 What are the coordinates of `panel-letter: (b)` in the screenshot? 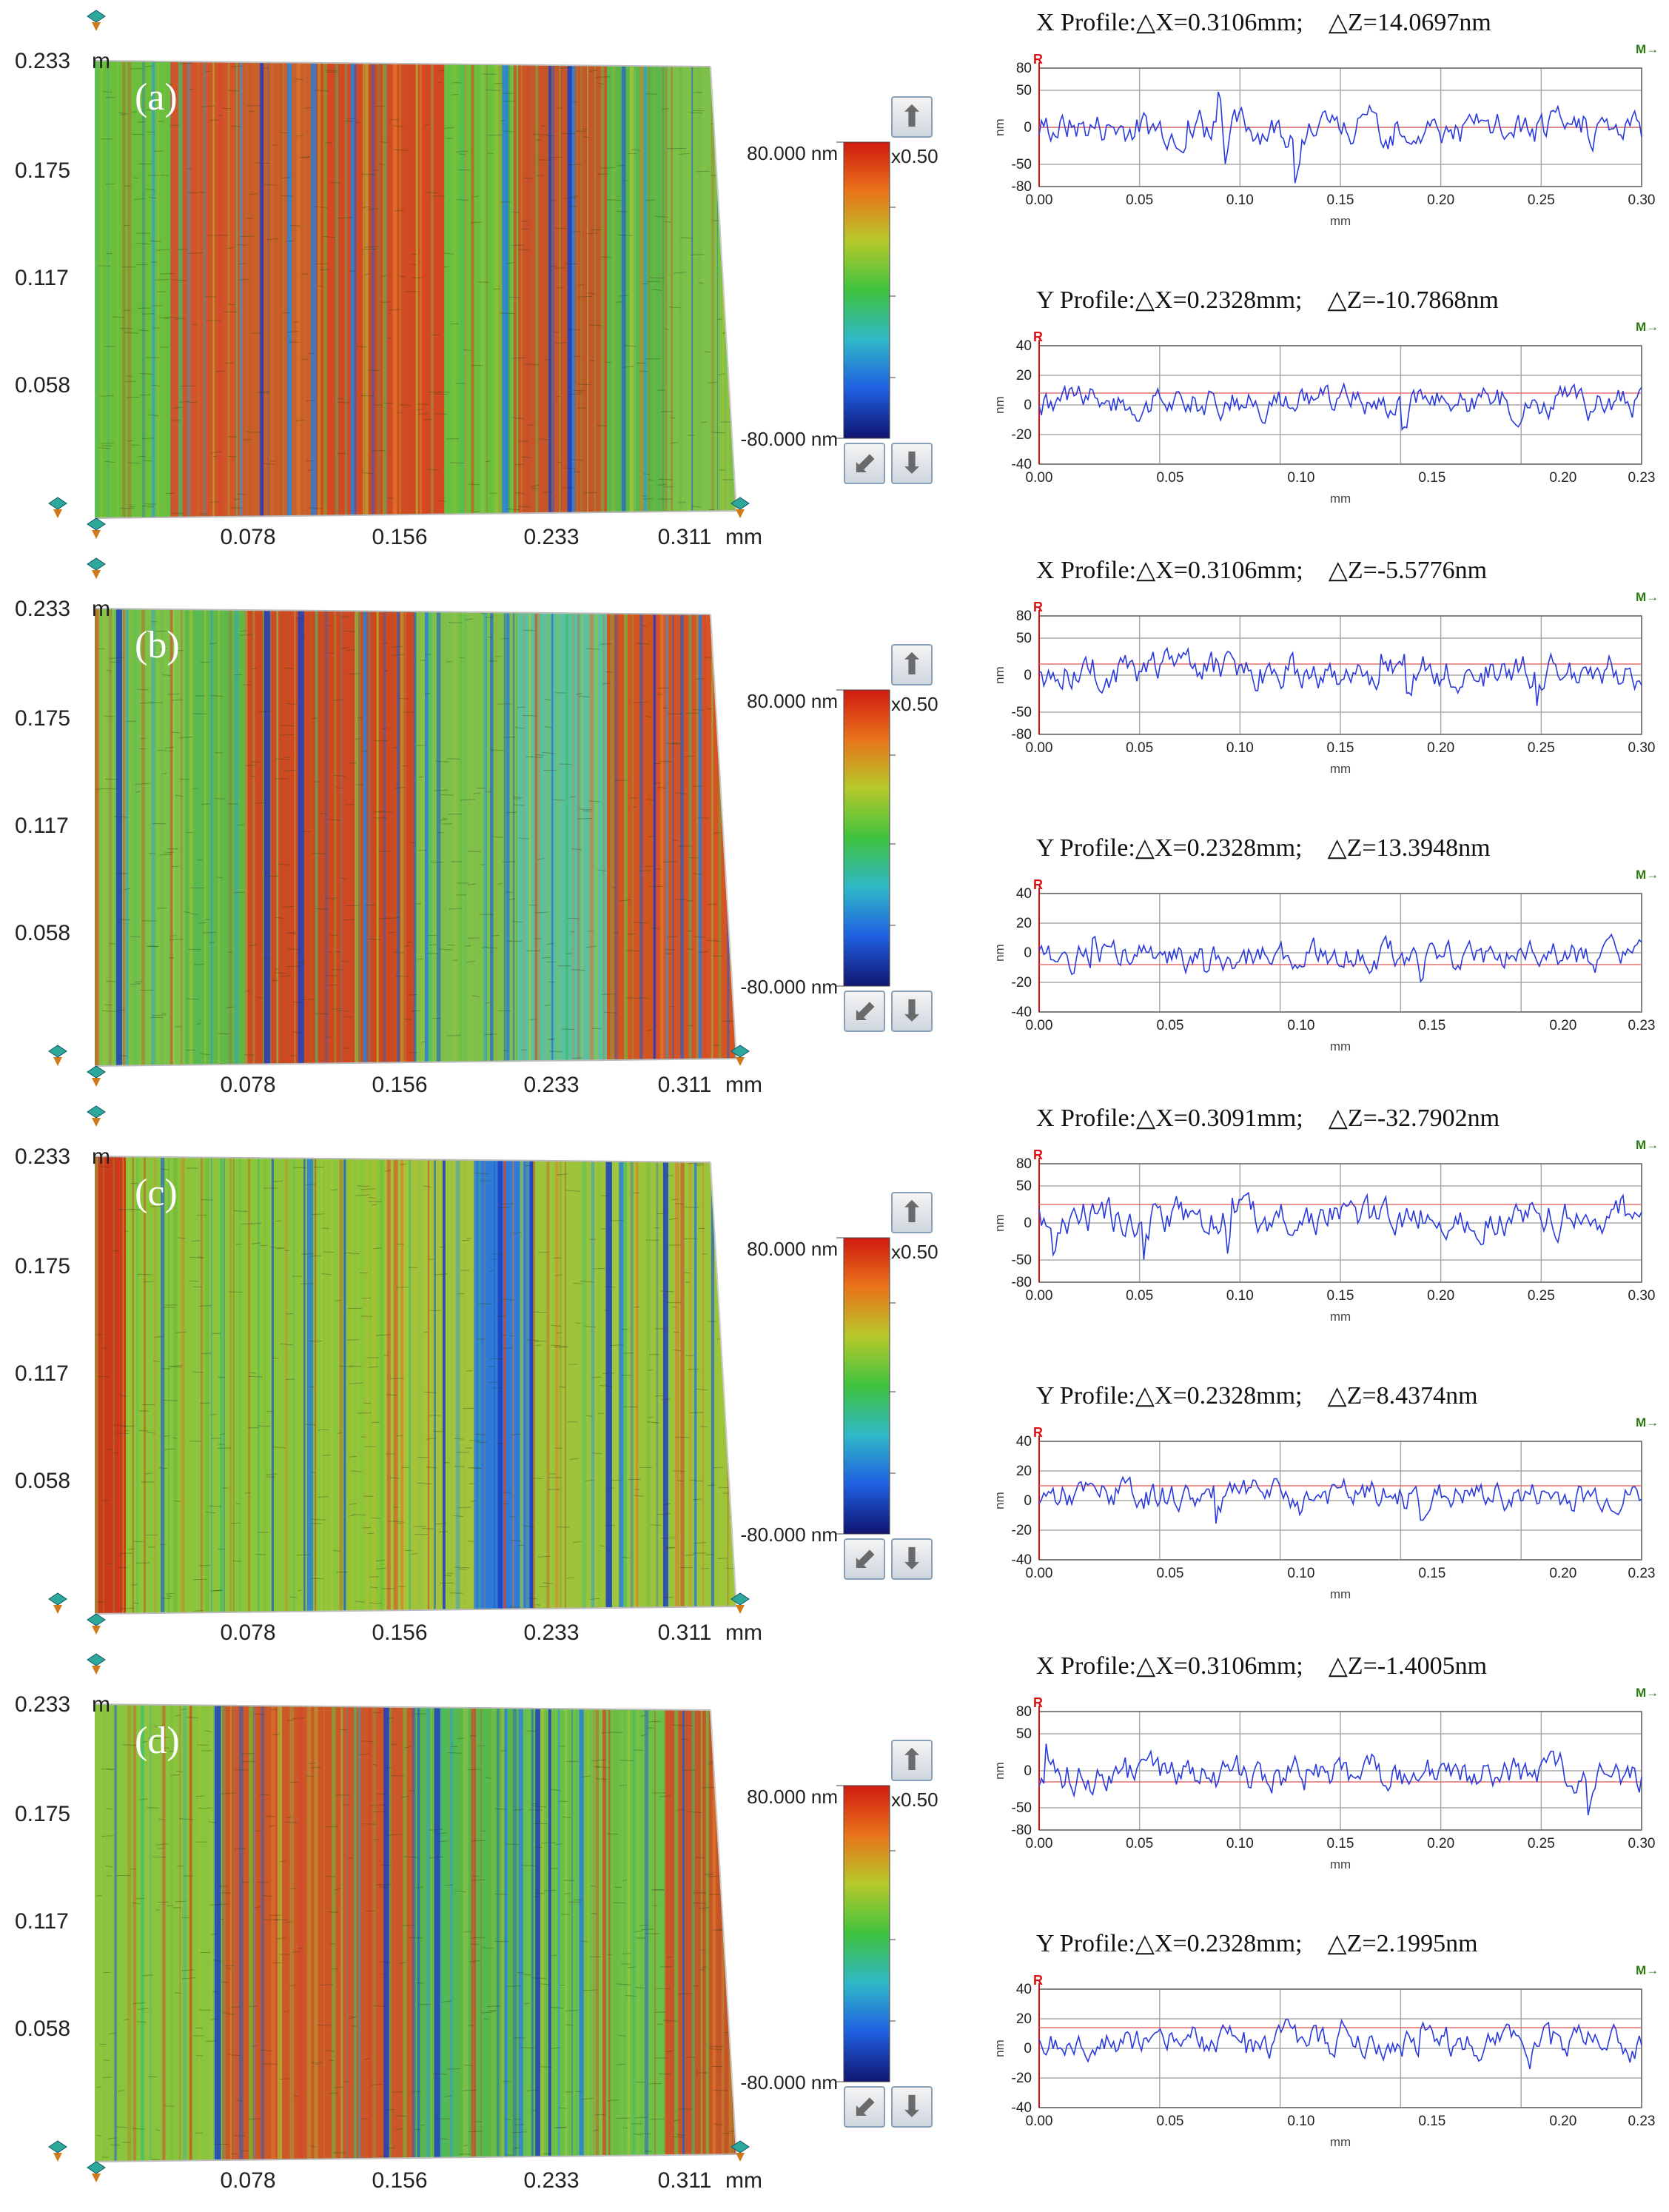 It's located at (157, 645).